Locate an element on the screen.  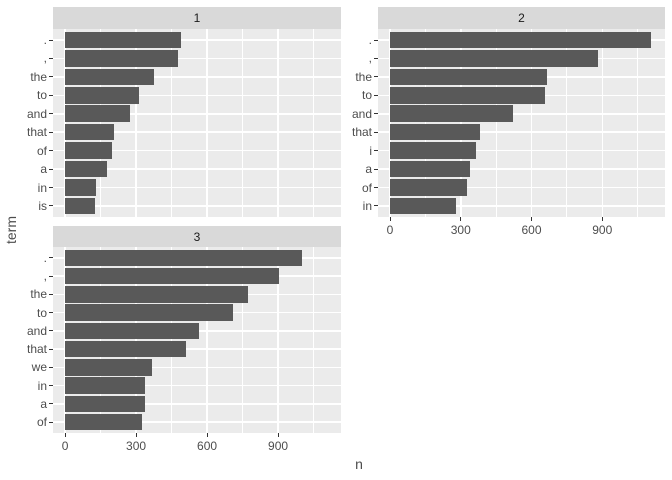
x-axis-label: 300 is located at coordinates (460, 230).